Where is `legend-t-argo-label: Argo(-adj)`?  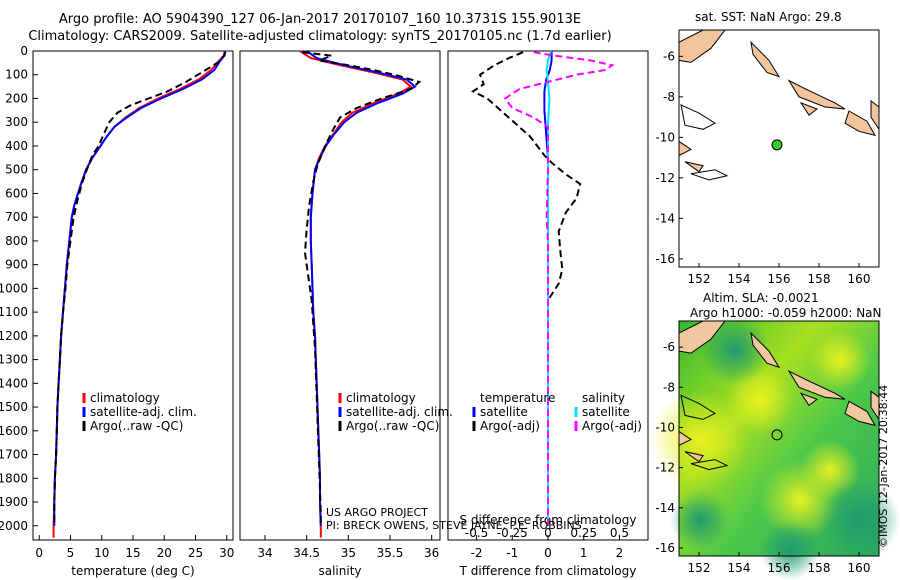
legend-t-argo-label: Argo(-adj) is located at coordinates (510, 426).